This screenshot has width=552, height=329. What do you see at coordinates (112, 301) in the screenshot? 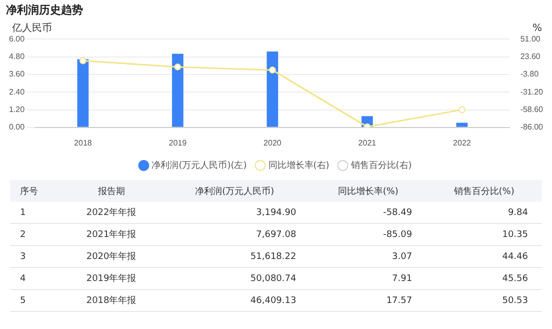
I see `y-tick-label: 2018年年报` at bounding box center [112, 301].